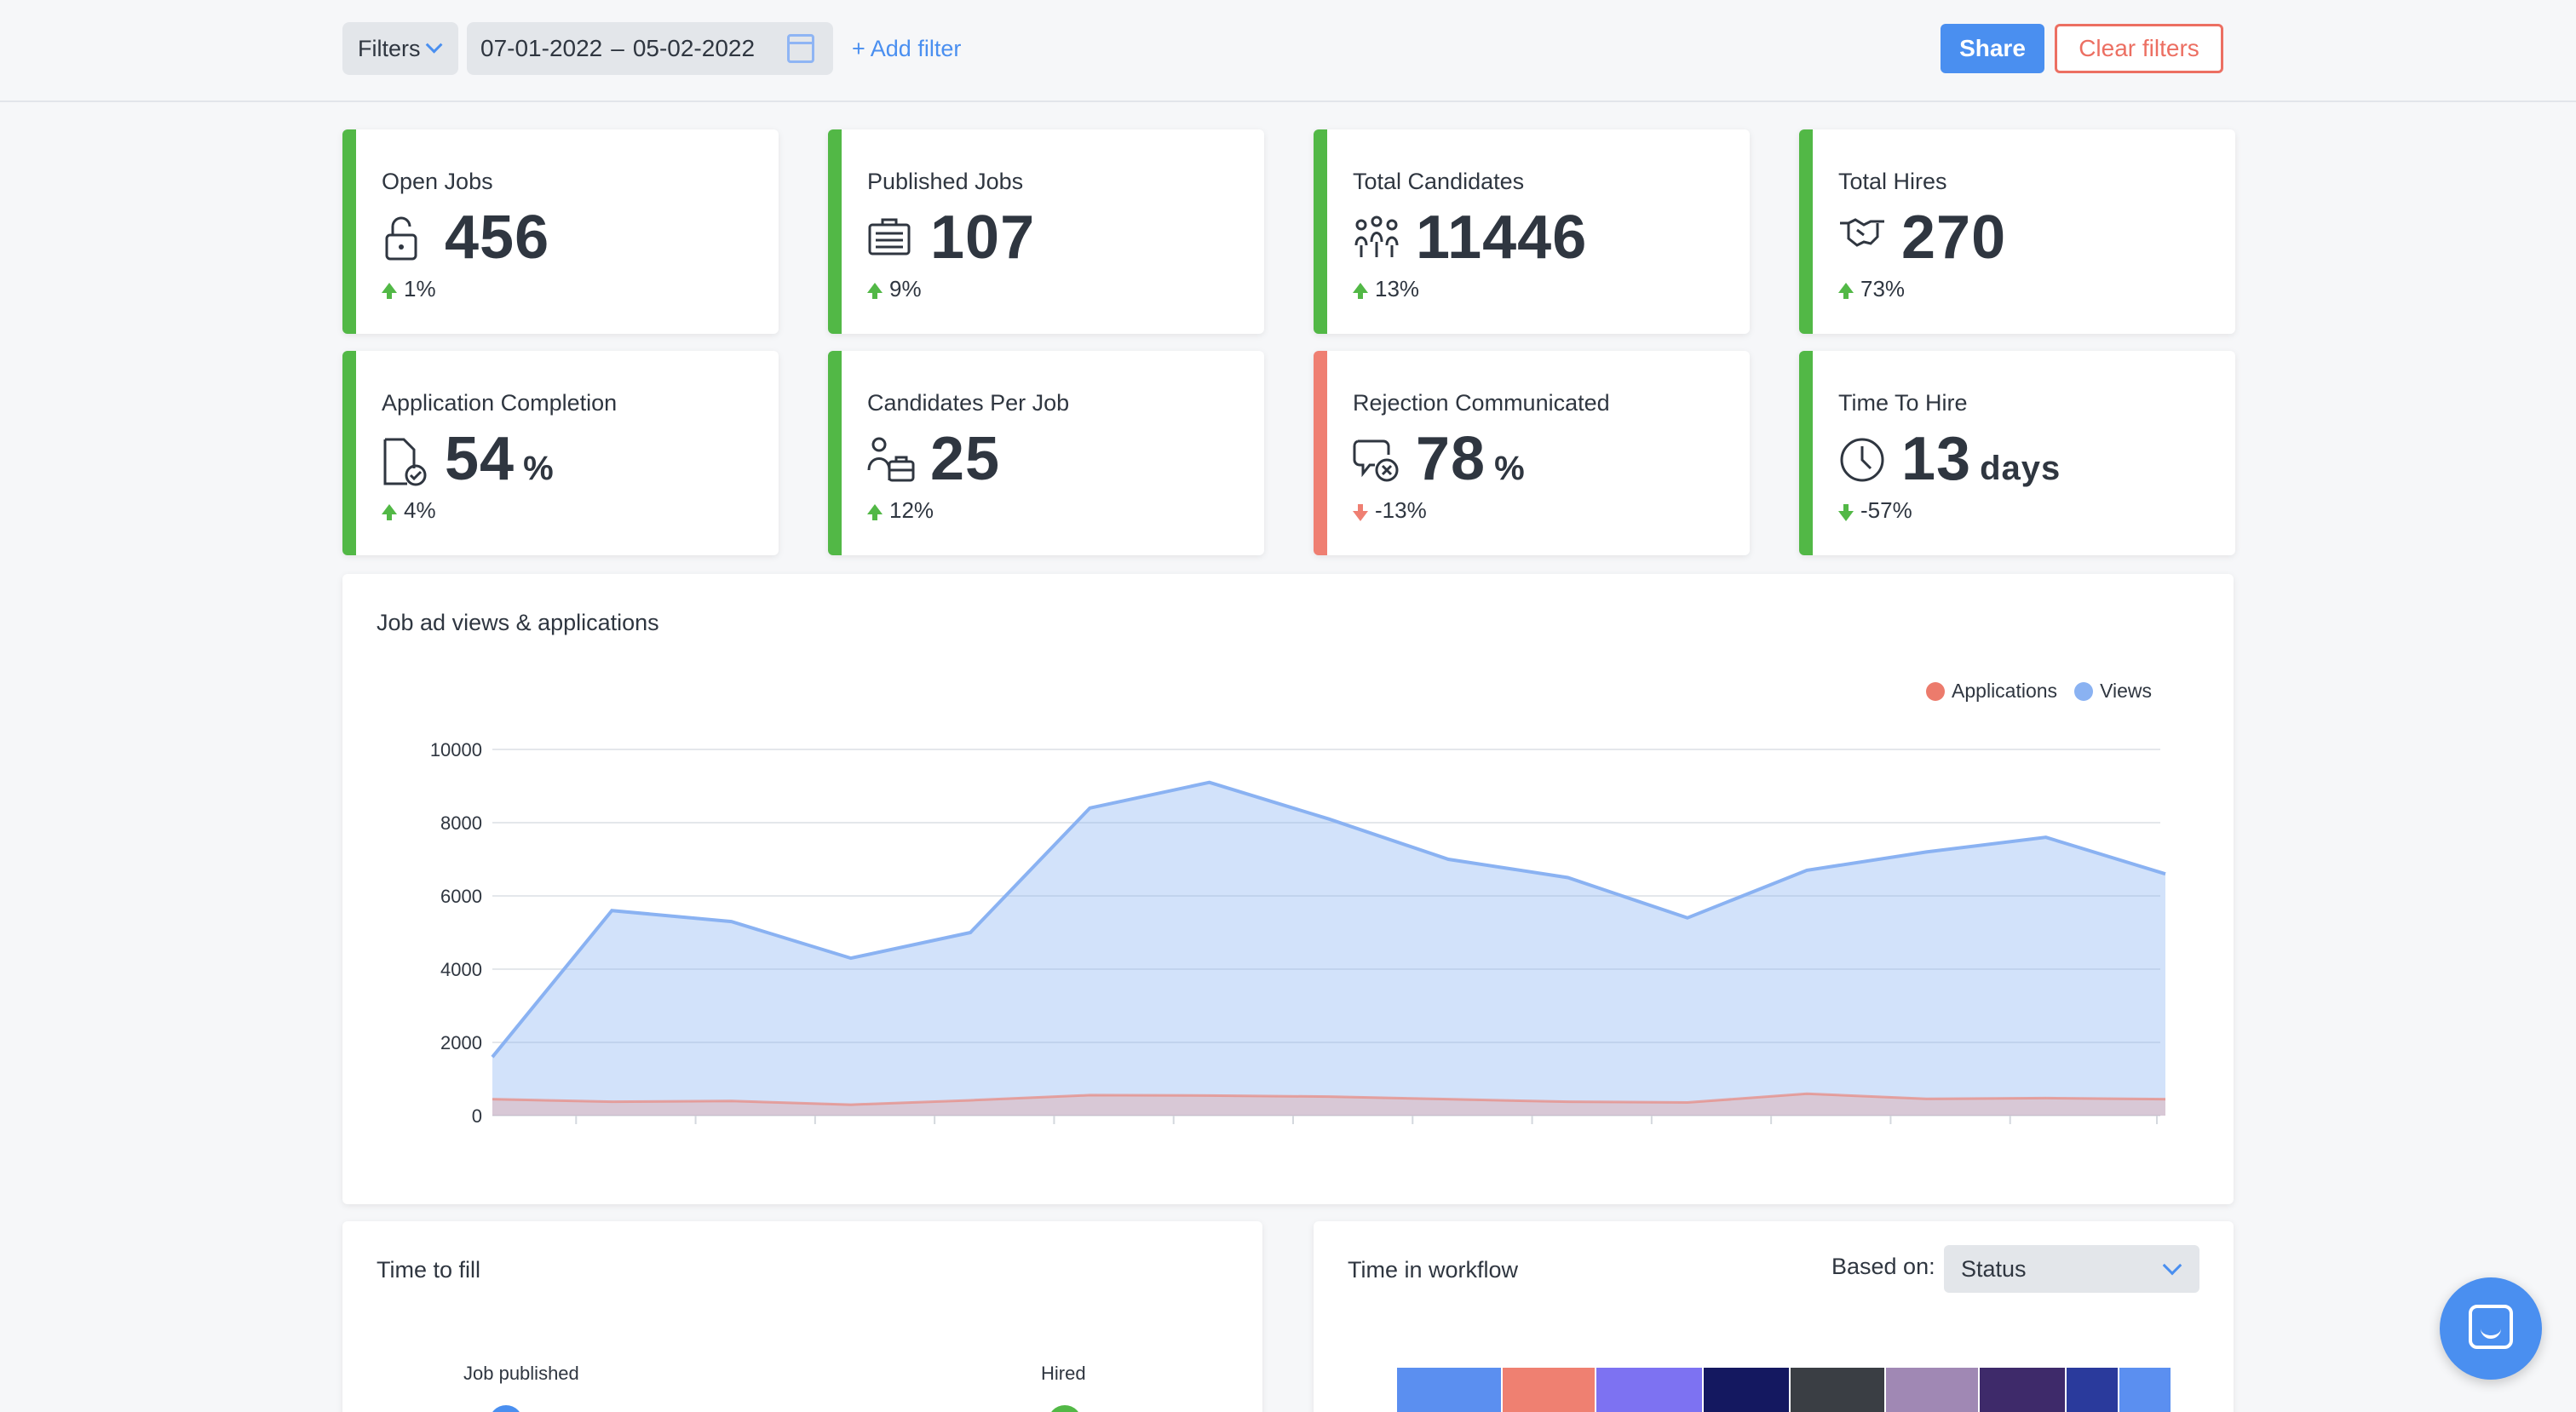 The width and height of the screenshot is (2576, 1412). I want to click on kpi-card: Published Jobs 107 9%, so click(1046, 232).